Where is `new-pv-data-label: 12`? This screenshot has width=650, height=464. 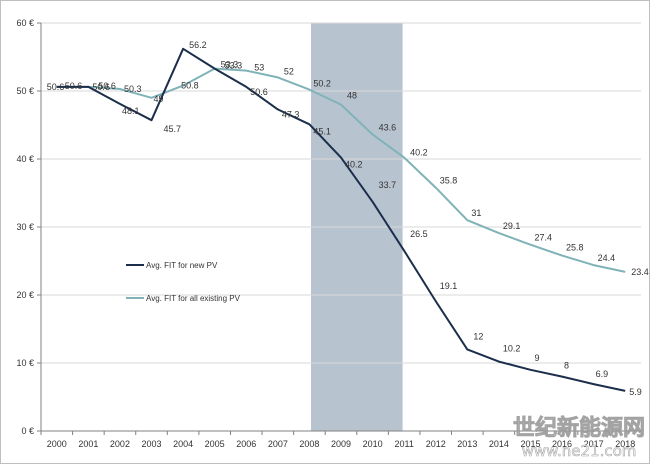 new-pv-data-label: 12 is located at coordinates (478, 336).